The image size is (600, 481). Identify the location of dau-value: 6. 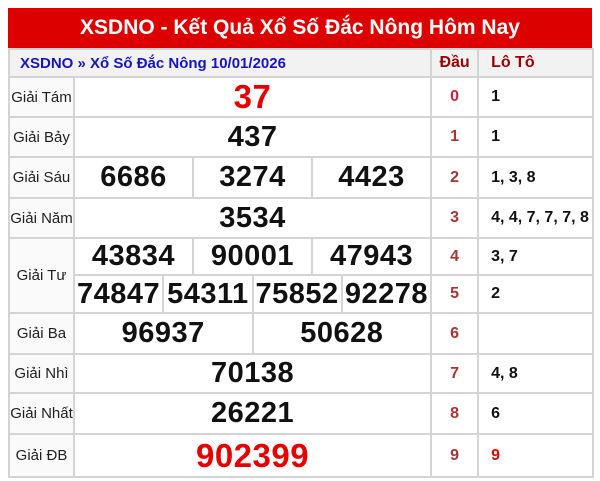
(455, 333).